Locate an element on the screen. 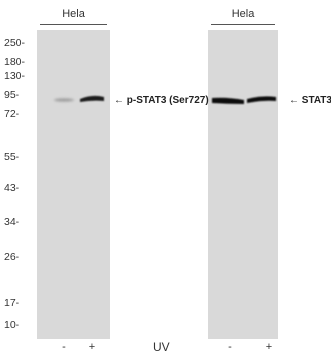  marker-26: 26- is located at coordinates (12, 257).